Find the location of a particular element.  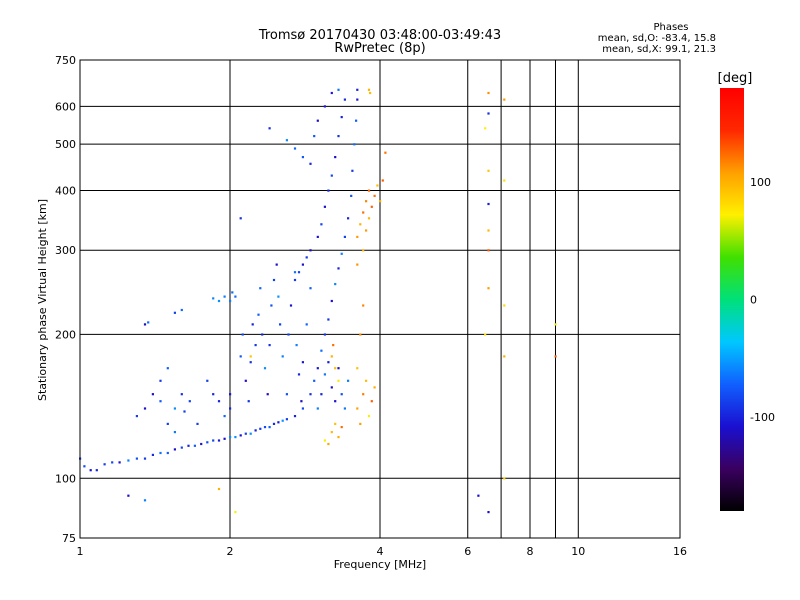

phases-x-stats: mean, sd,X: 99.1, 21.3 is located at coordinates (659, 49).